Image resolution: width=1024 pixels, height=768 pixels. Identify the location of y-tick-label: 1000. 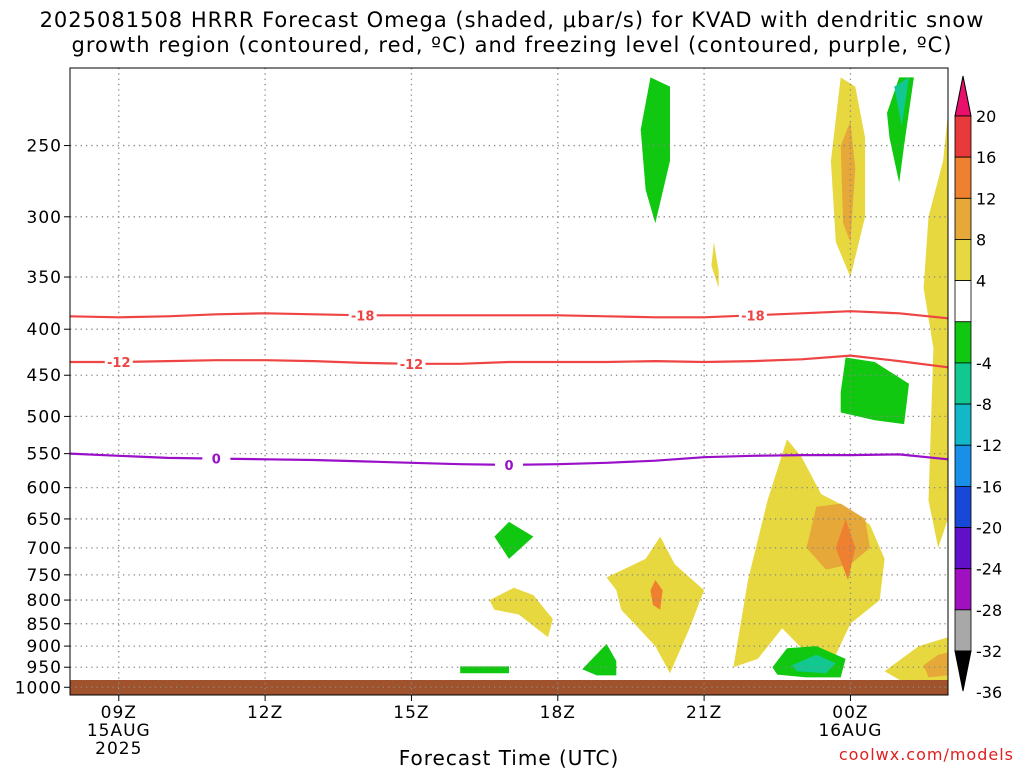
(38, 688).